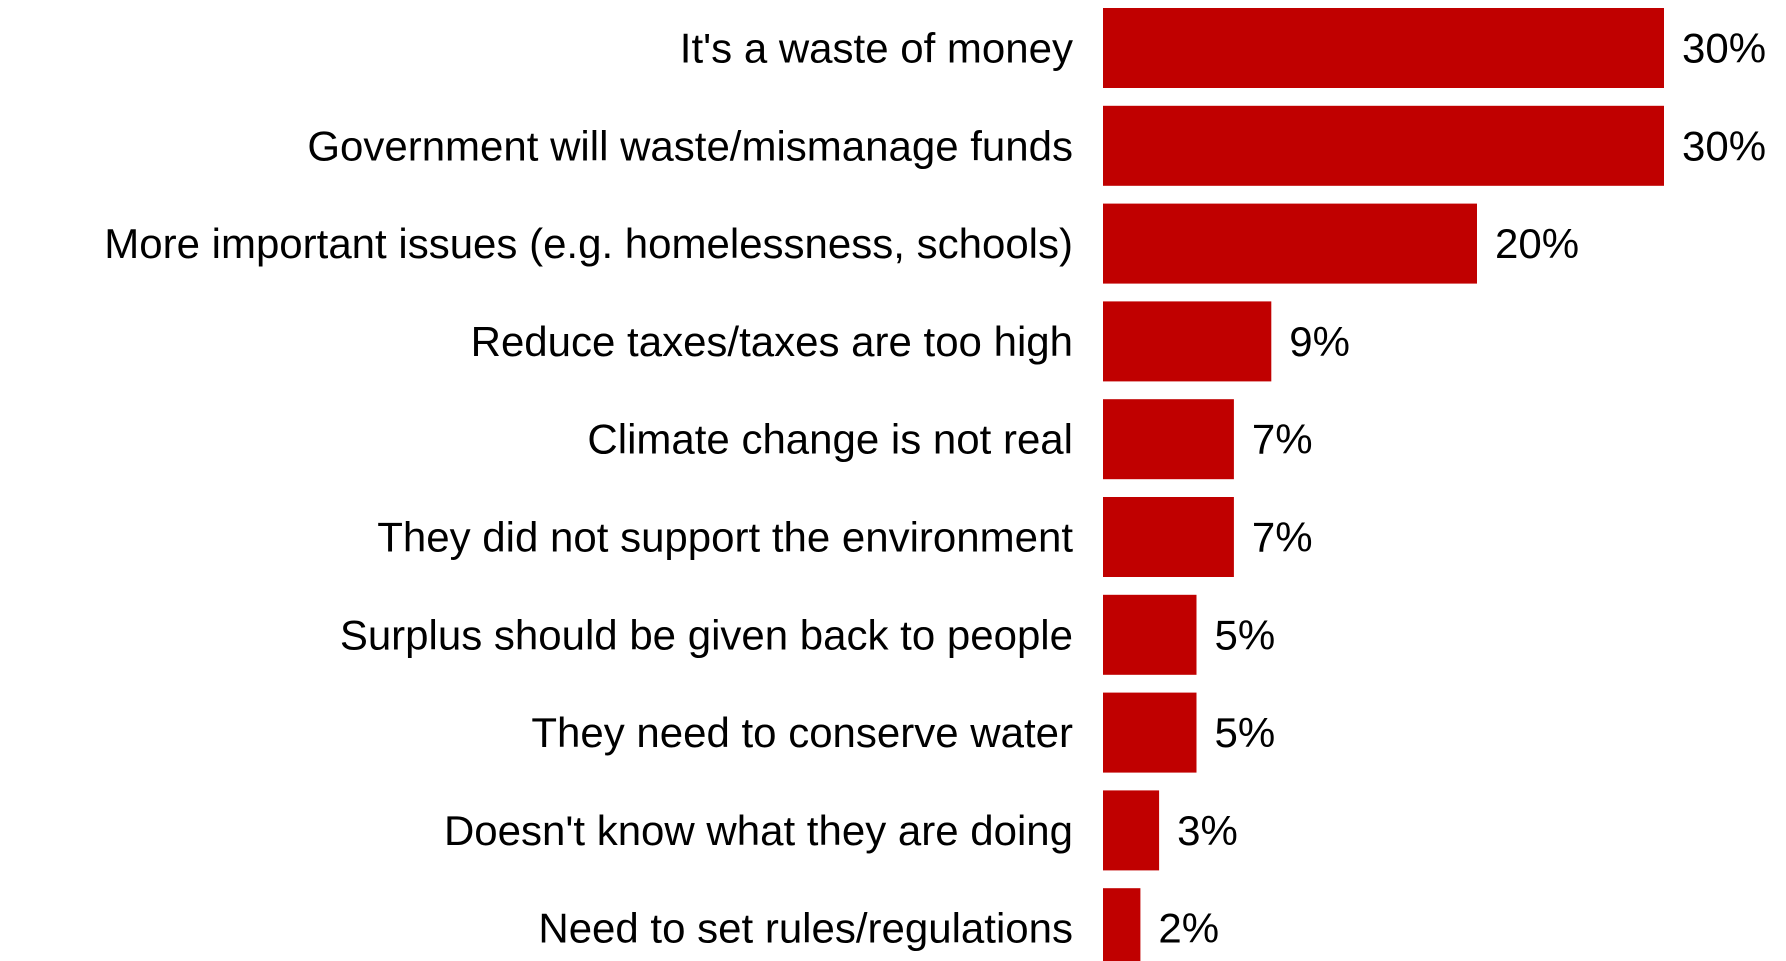 The height and width of the screenshot is (961, 1786). I want to click on category-label: Need to set rules/regulations, so click(805, 928).